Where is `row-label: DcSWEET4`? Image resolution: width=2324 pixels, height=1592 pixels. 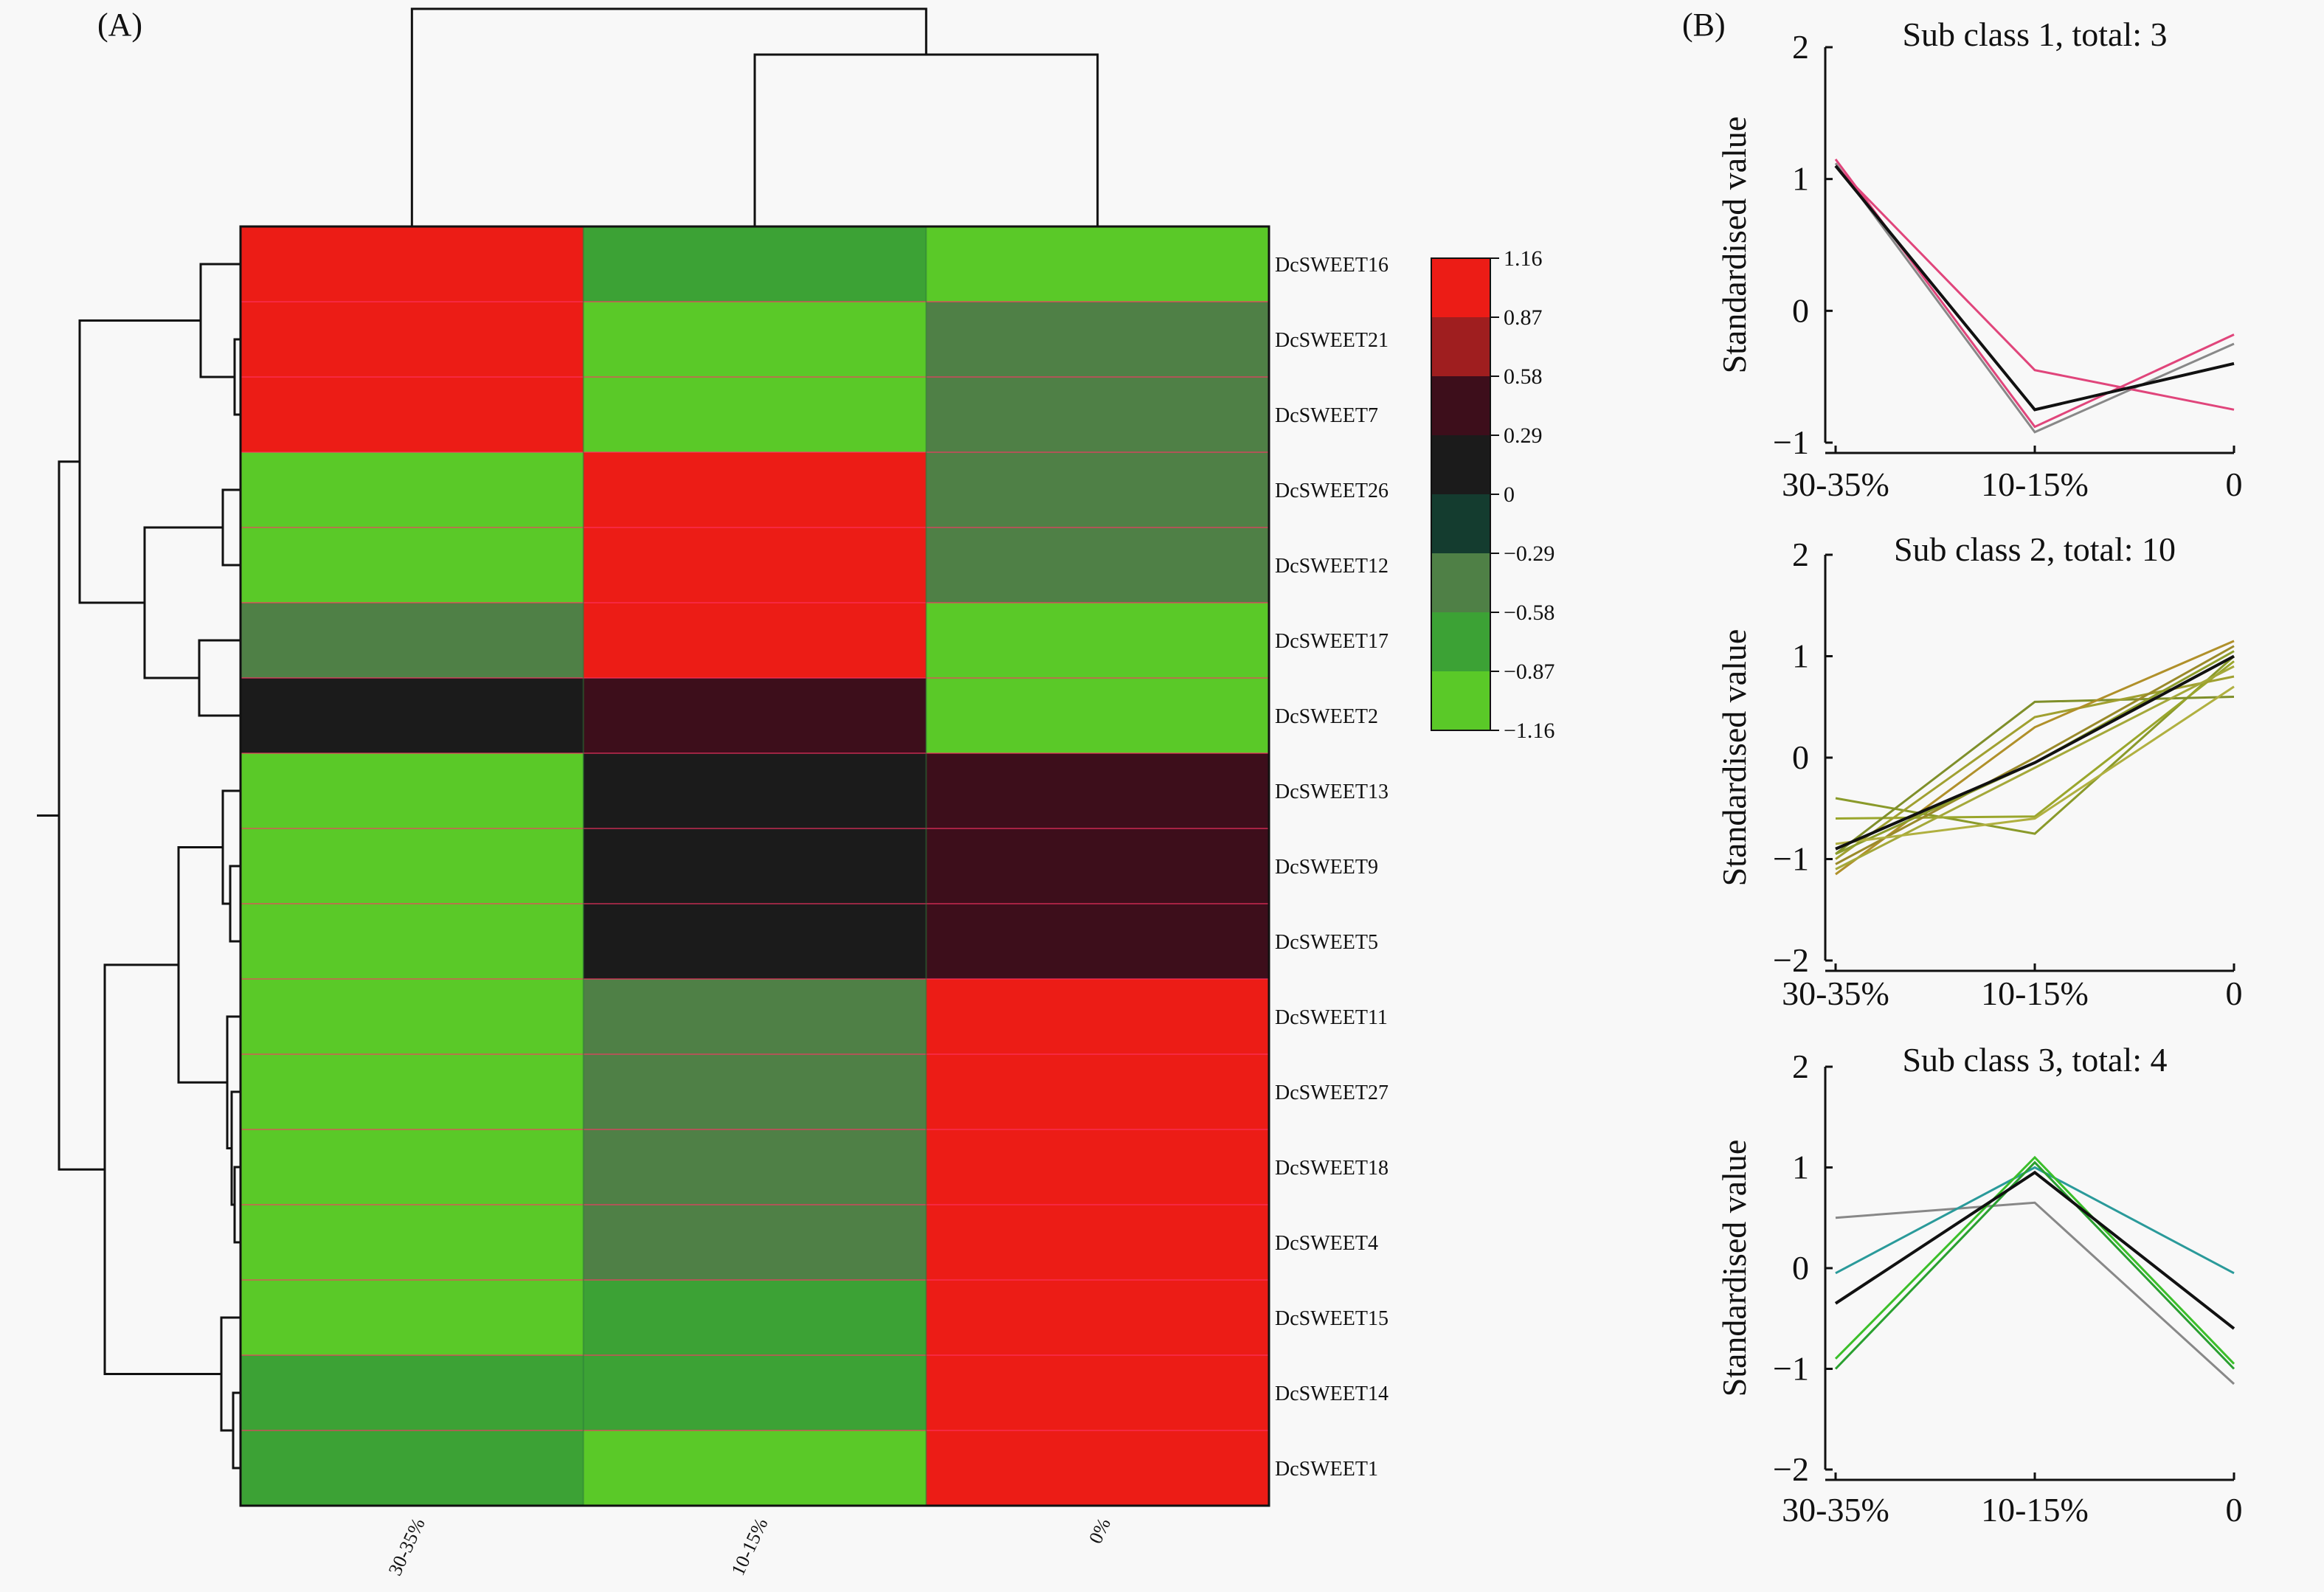
row-label: DcSWEET4 is located at coordinates (1326, 1243).